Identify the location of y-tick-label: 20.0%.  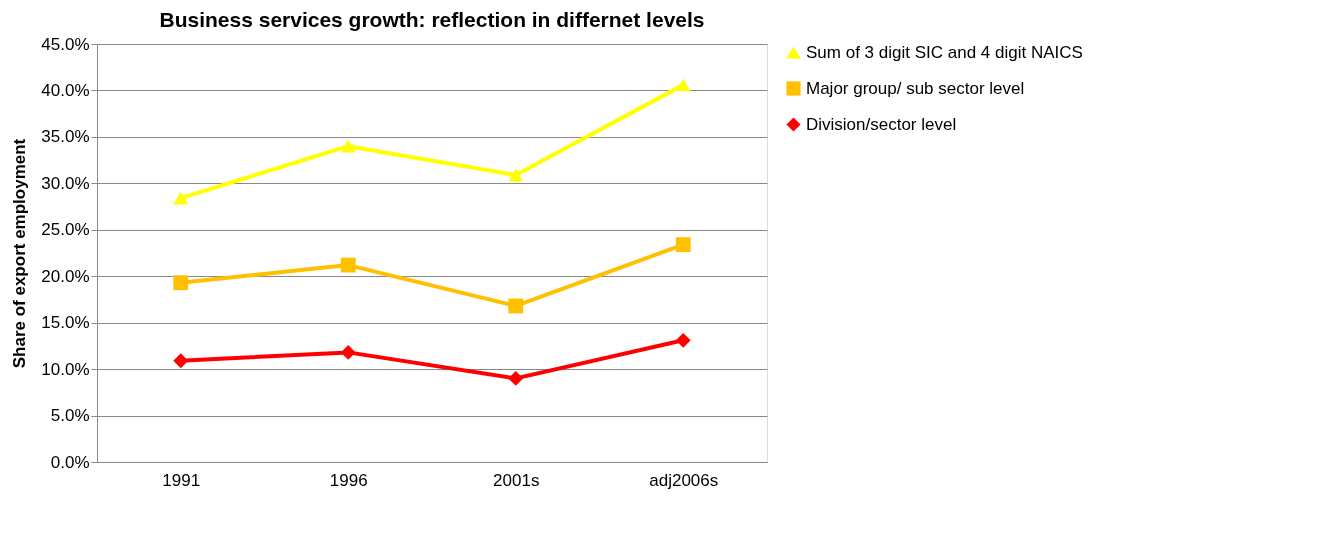
(65, 276).